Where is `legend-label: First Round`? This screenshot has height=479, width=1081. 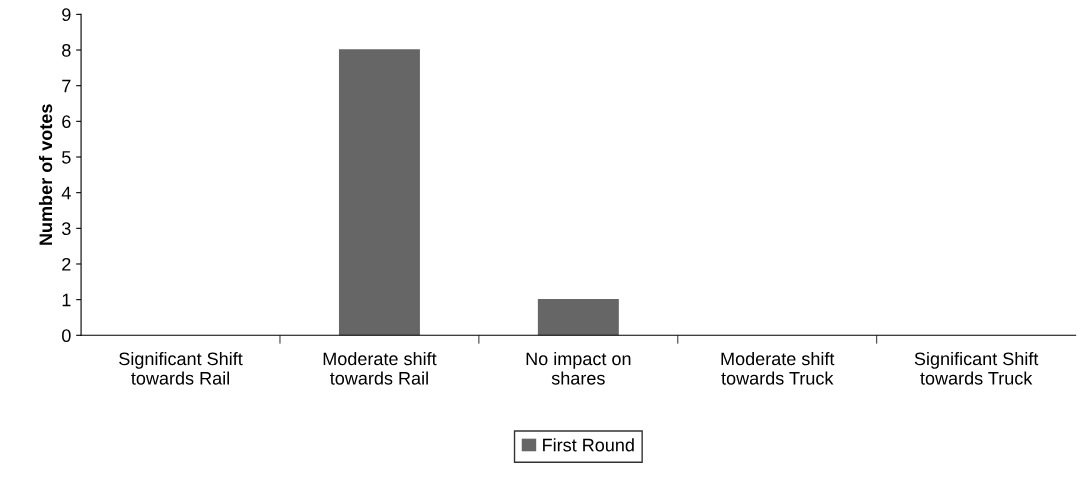 legend-label: First Round is located at coordinates (588, 445).